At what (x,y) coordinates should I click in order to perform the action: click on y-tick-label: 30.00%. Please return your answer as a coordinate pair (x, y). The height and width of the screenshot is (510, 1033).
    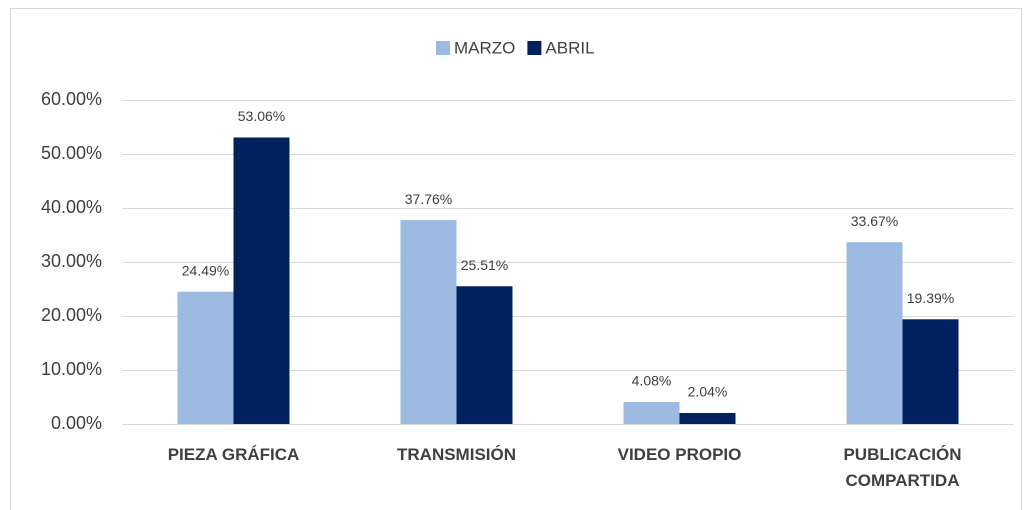
    Looking at the image, I should click on (71, 261).